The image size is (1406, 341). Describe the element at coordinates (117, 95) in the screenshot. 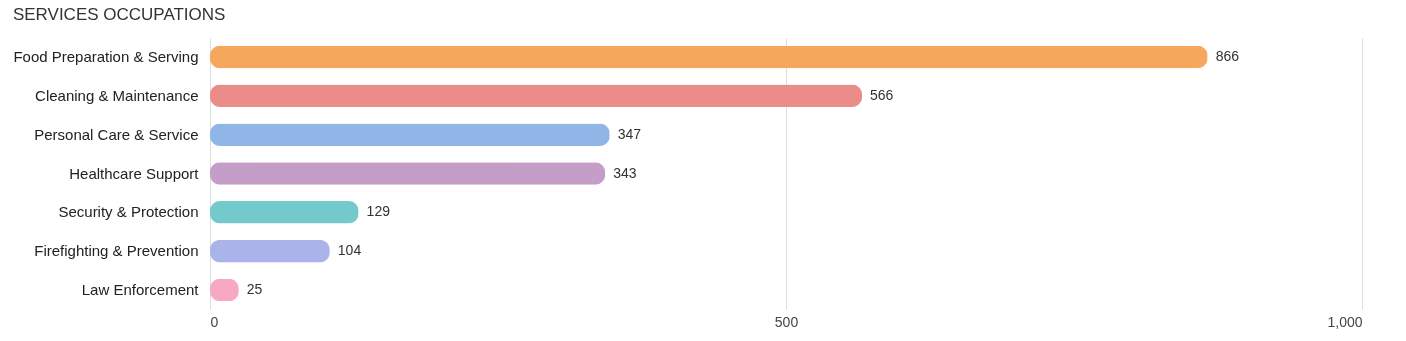

I see `y-tick-label: Cleaning & Maintenance` at that location.